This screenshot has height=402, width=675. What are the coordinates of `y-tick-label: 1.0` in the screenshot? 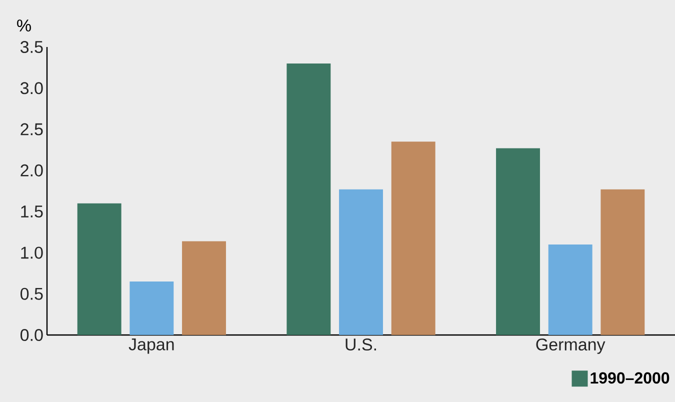 It's located at (32, 252).